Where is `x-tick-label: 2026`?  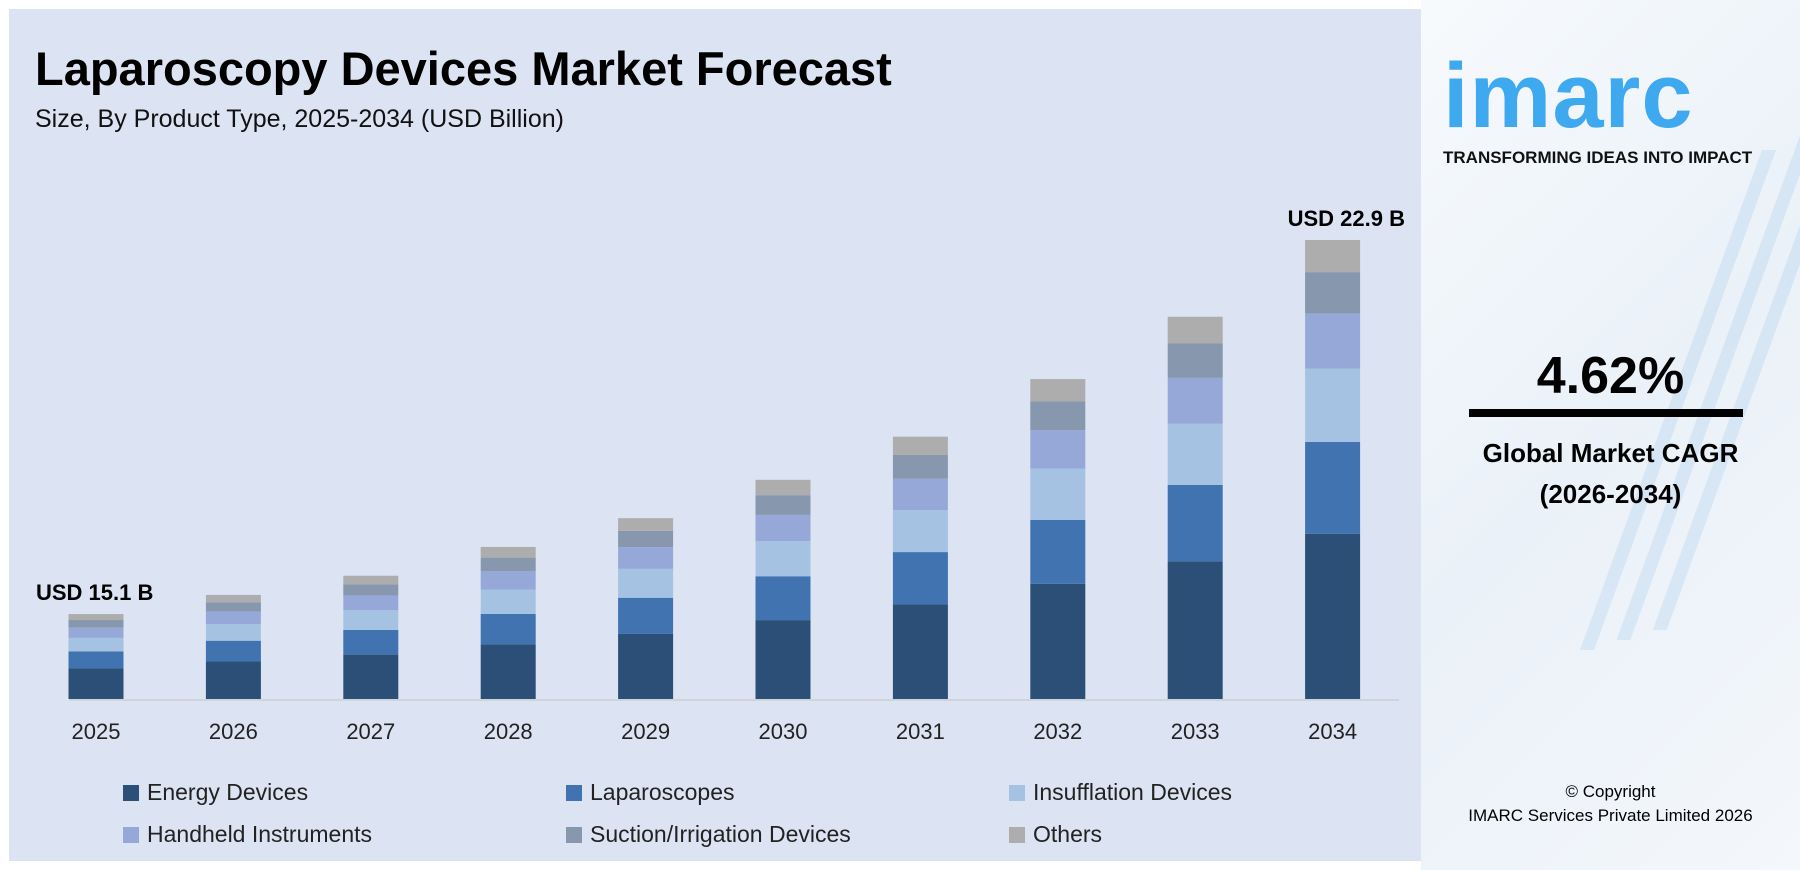 x-tick-label: 2026 is located at coordinates (233, 731).